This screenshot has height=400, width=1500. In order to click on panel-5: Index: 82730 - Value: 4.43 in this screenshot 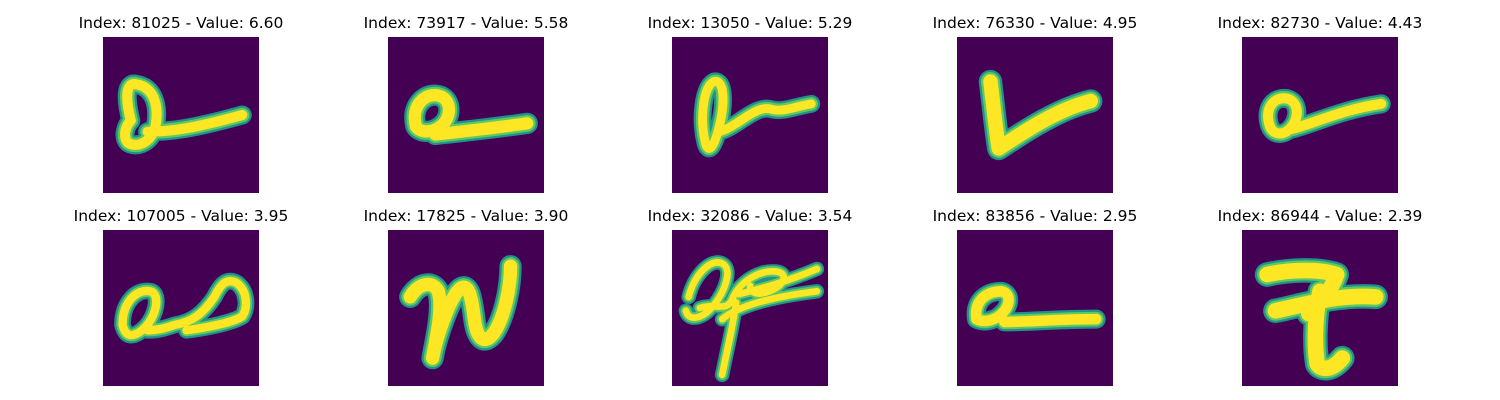, I will do `click(1320, 115)`.